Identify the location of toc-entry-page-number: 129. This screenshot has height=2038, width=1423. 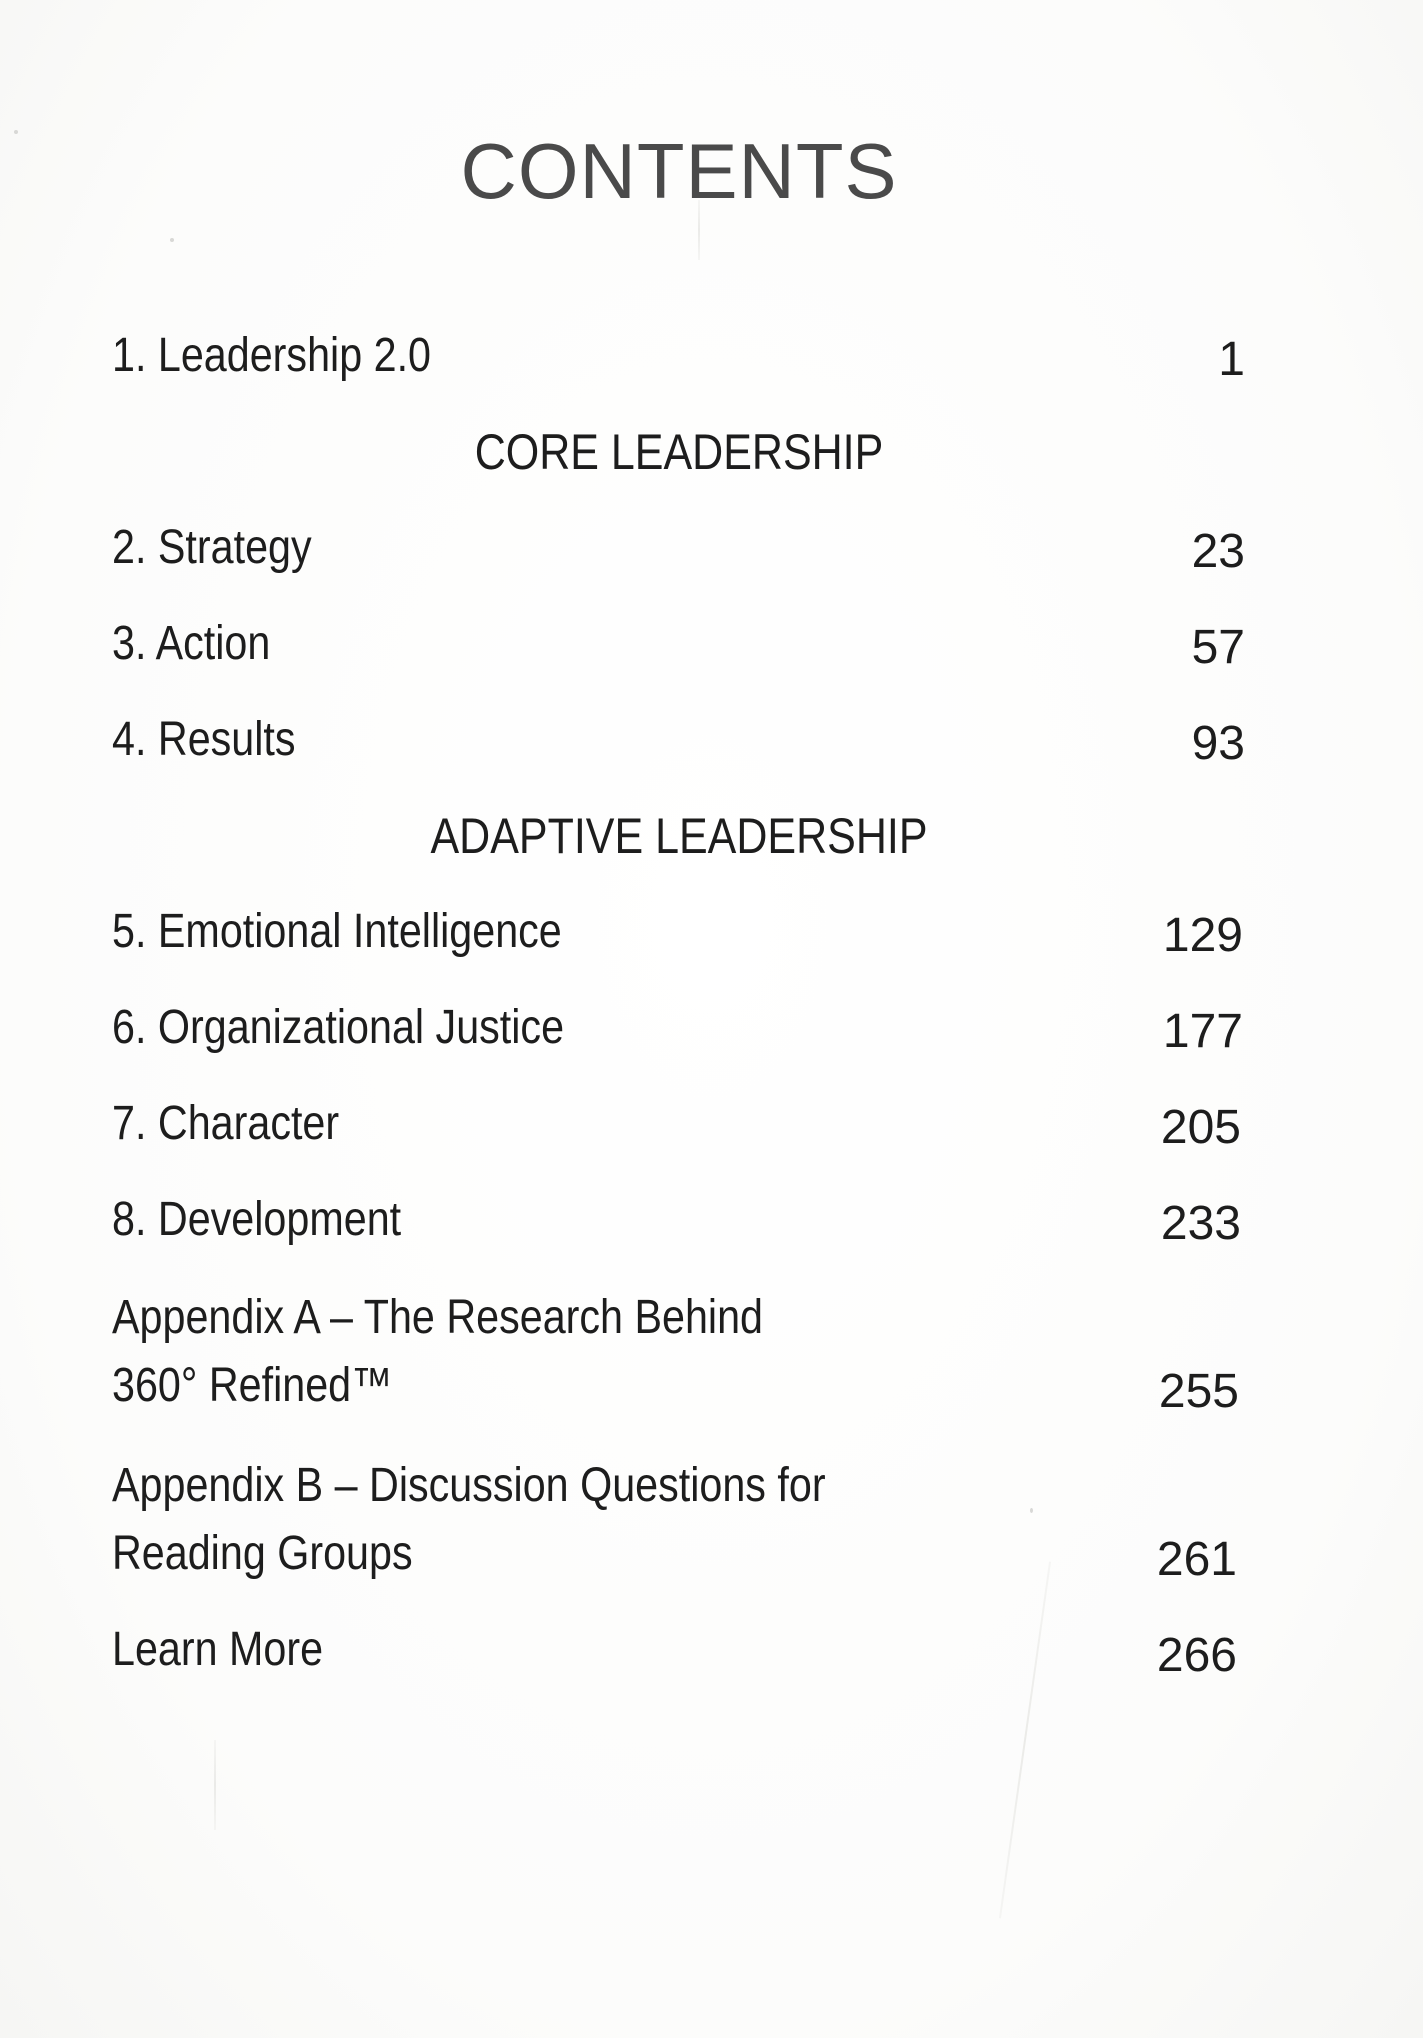
(1202, 935).